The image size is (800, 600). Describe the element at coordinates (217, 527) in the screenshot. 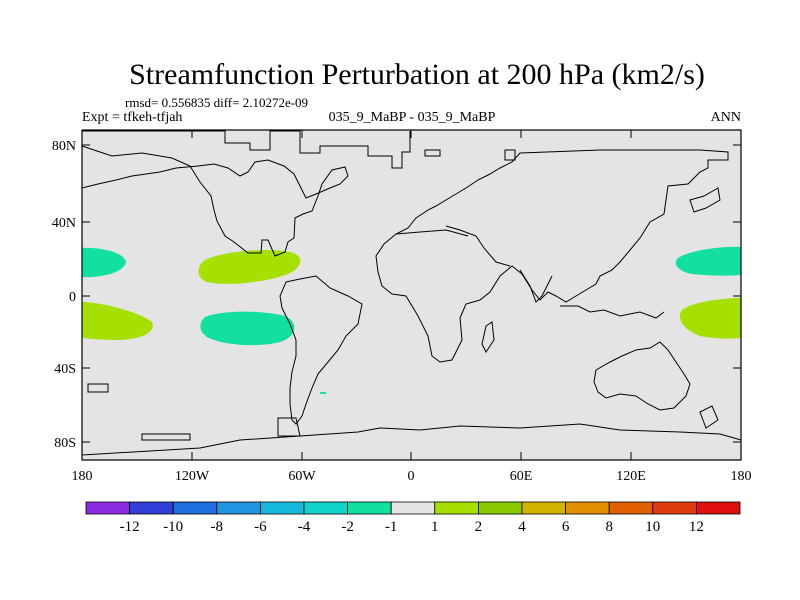

I see `colorbar-label: -8` at that location.